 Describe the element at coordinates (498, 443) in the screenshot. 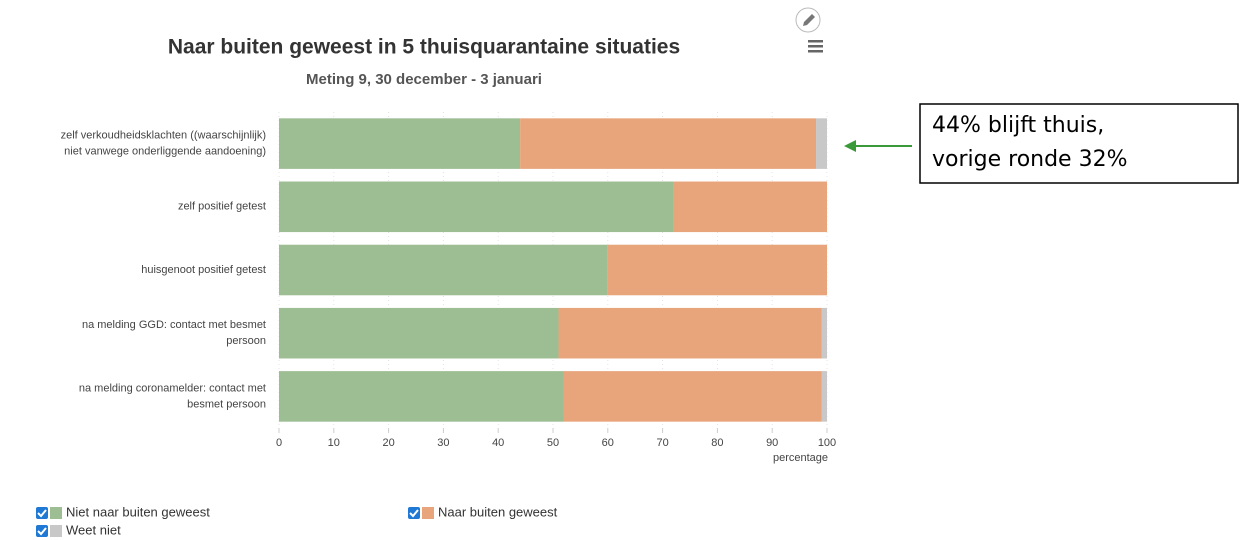

I see `x-tick-label: 40` at that location.